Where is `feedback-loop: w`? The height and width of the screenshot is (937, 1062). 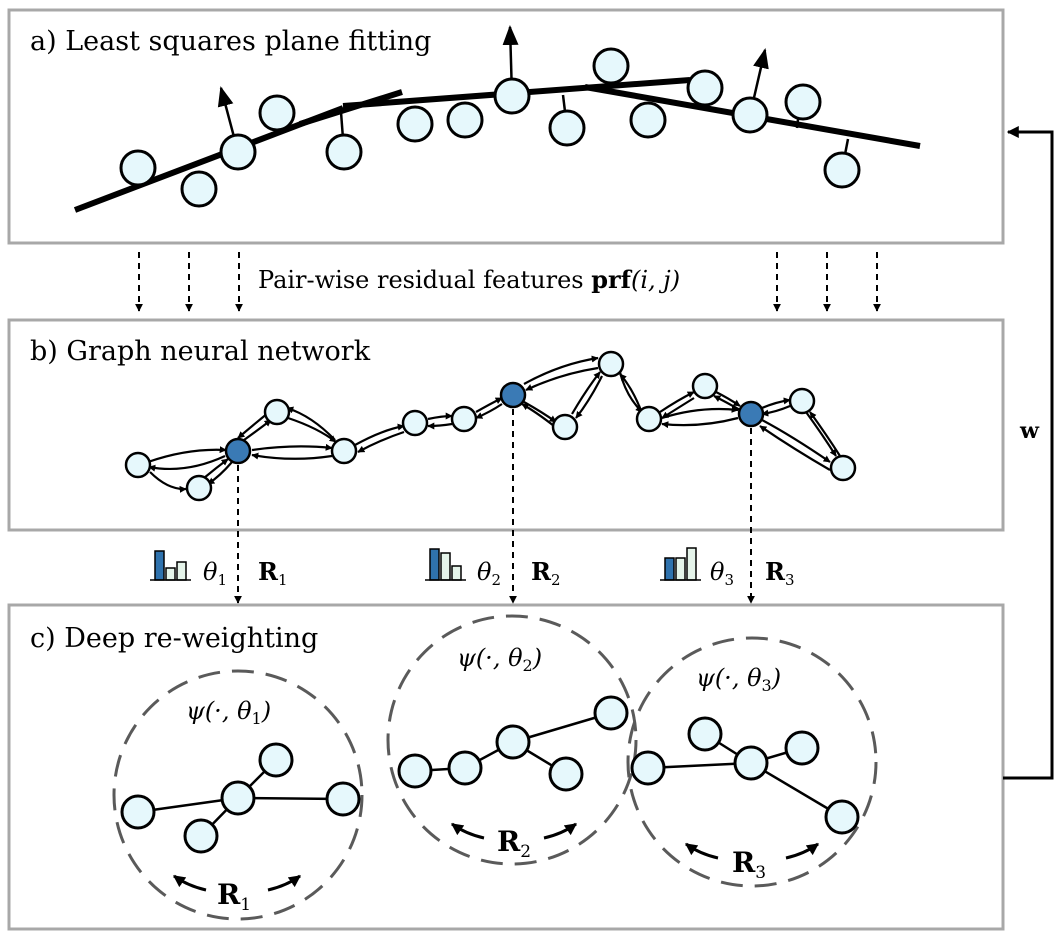
feedback-loop: w is located at coordinates (1028, 453).